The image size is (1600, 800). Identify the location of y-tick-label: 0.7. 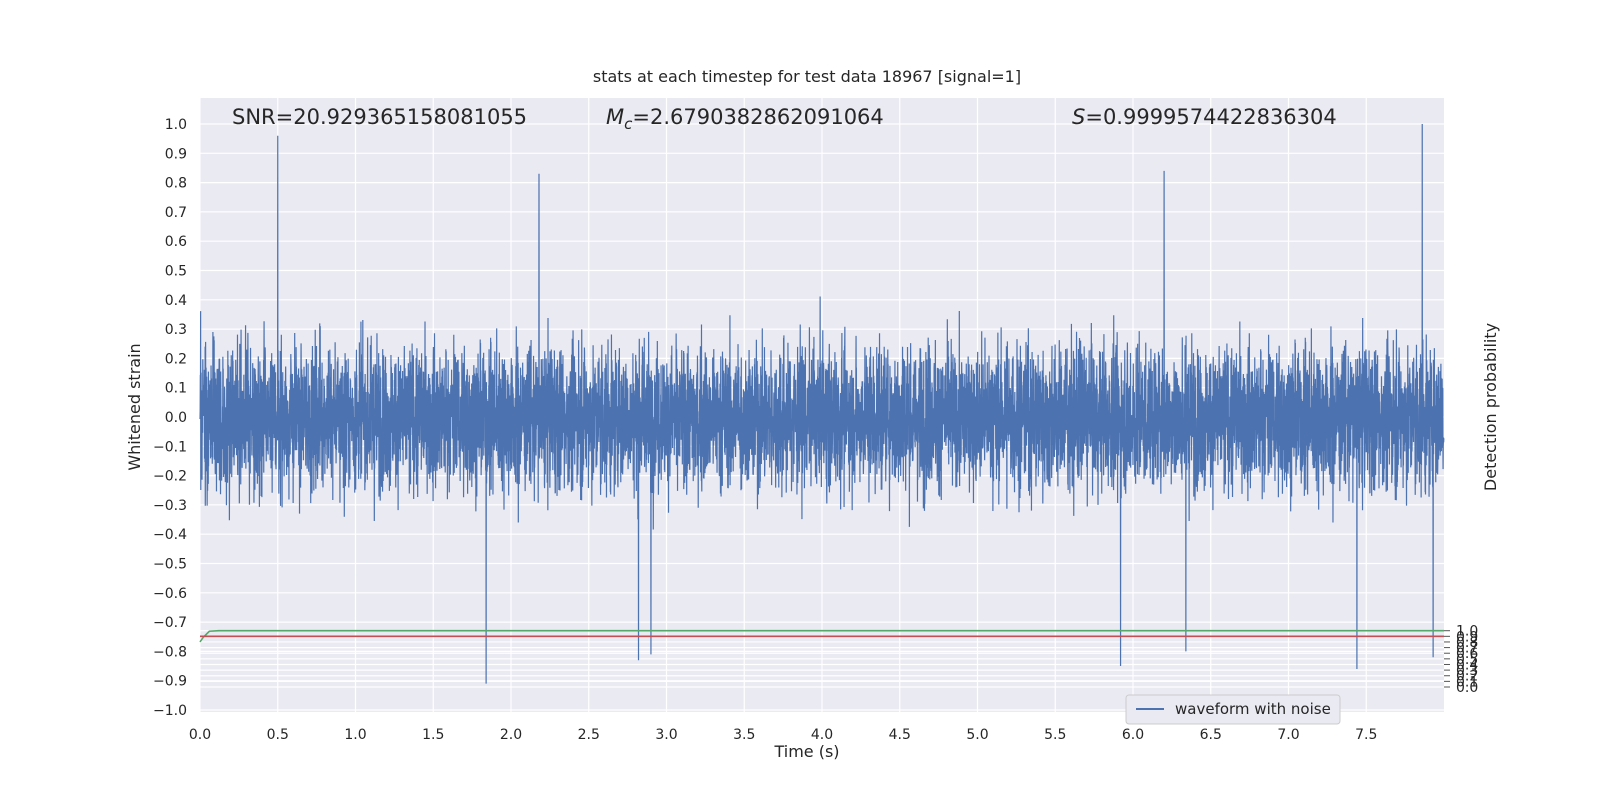
(176, 213).